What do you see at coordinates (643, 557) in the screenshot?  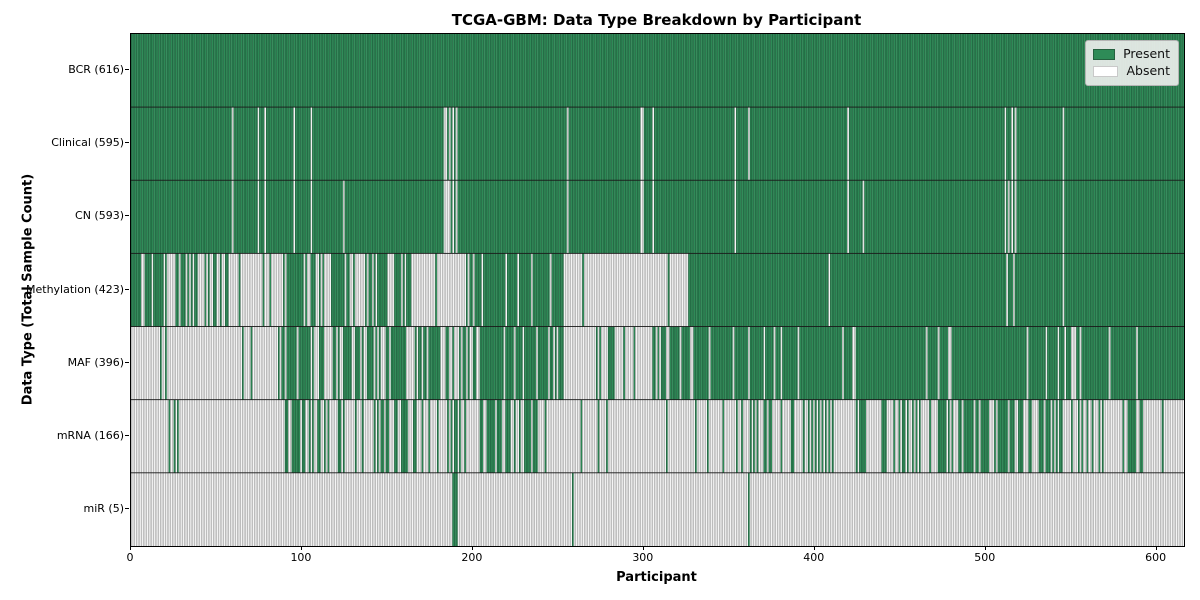 I see `x-tick-label-300: 300` at bounding box center [643, 557].